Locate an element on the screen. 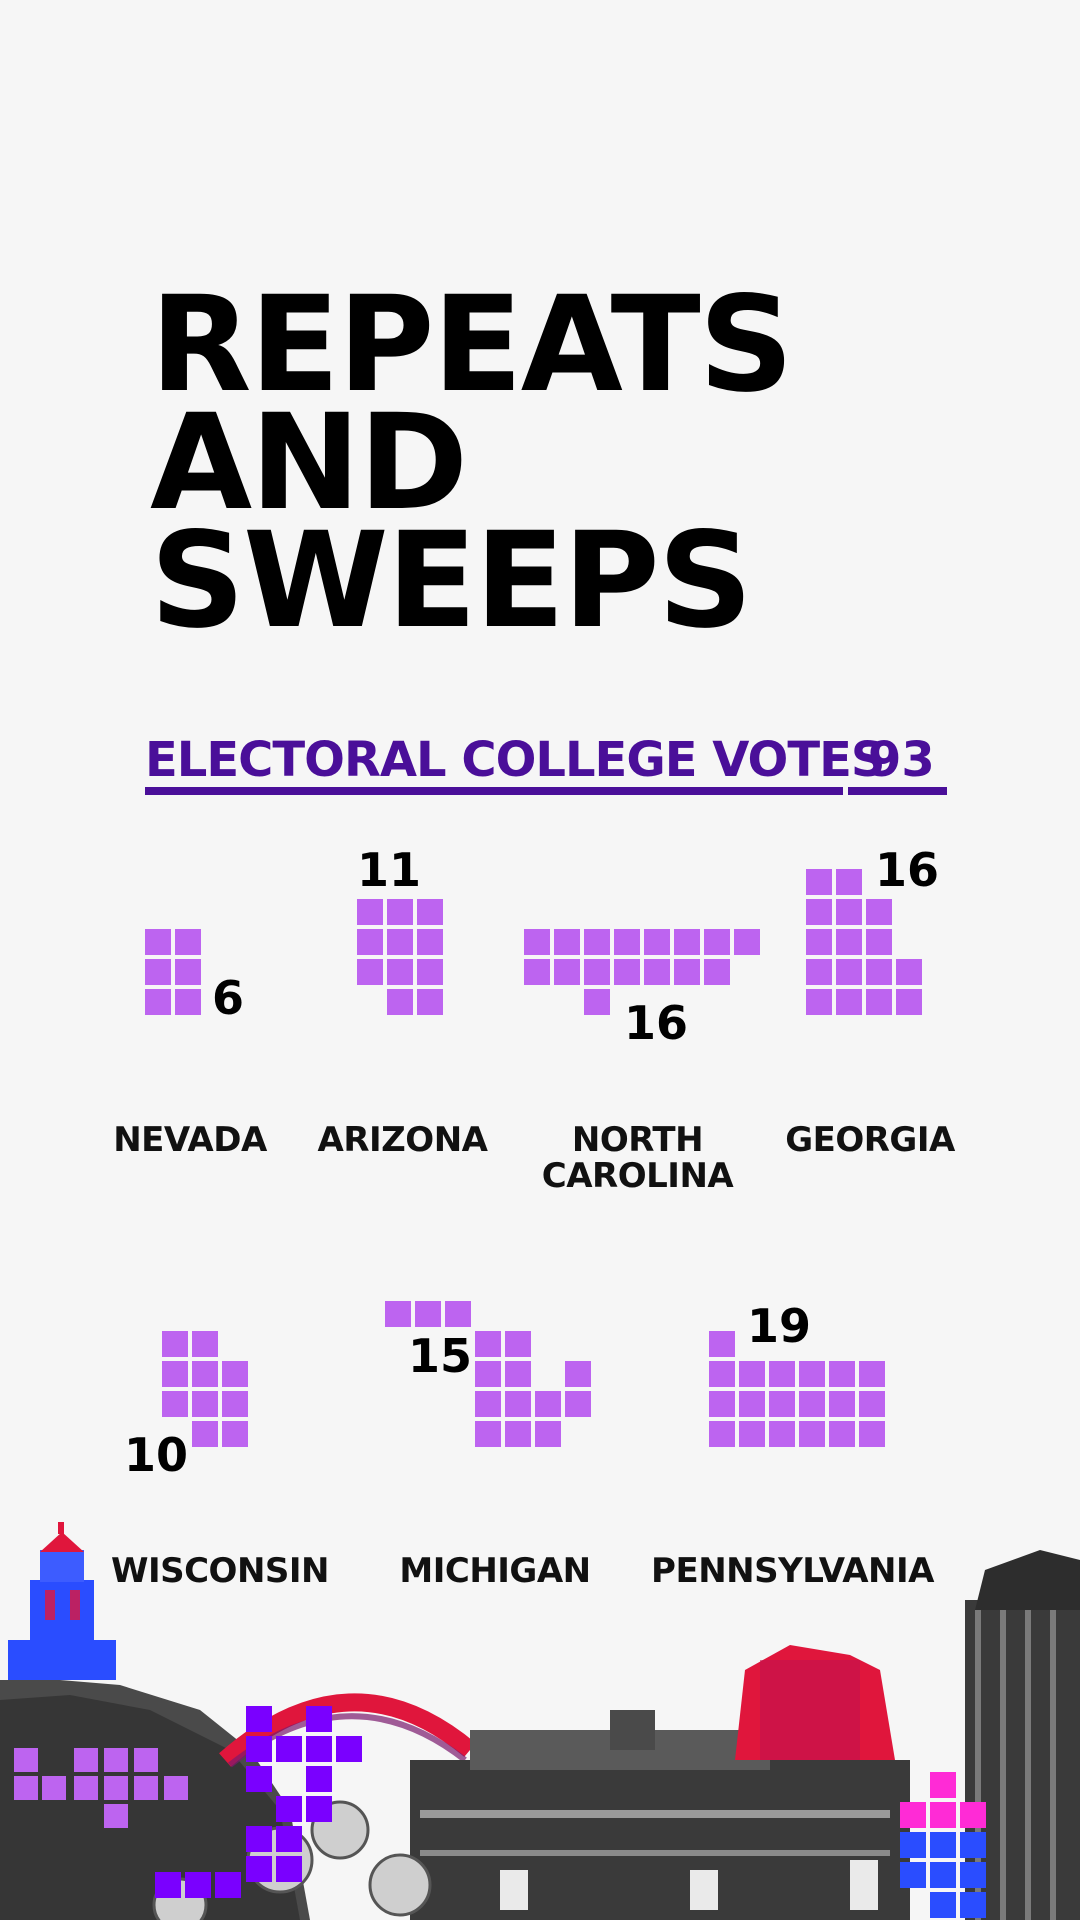 This screenshot has width=1080, height=1920. title-line-2: AND is located at coordinates (309, 463).